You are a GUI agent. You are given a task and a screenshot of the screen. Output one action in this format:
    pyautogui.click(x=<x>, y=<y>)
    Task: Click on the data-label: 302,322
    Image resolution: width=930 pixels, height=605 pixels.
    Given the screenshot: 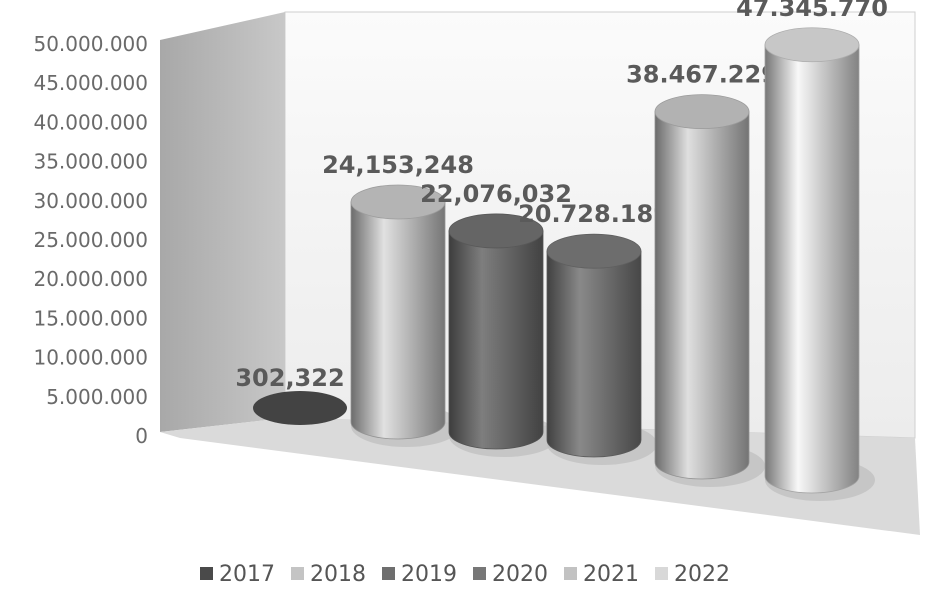 What is the action you would take?
    pyautogui.click(x=289, y=378)
    